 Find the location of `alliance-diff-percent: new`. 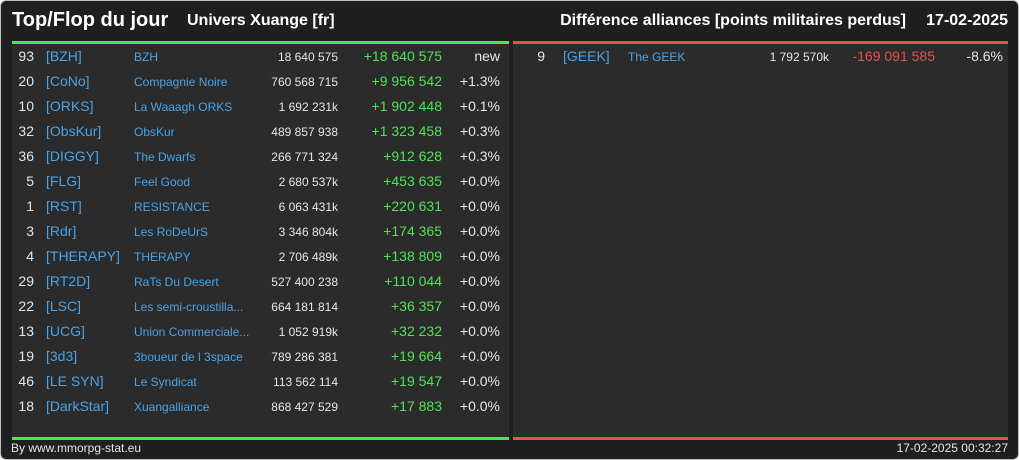

alliance-diff-percent: new is located at coordinates (487, 56).